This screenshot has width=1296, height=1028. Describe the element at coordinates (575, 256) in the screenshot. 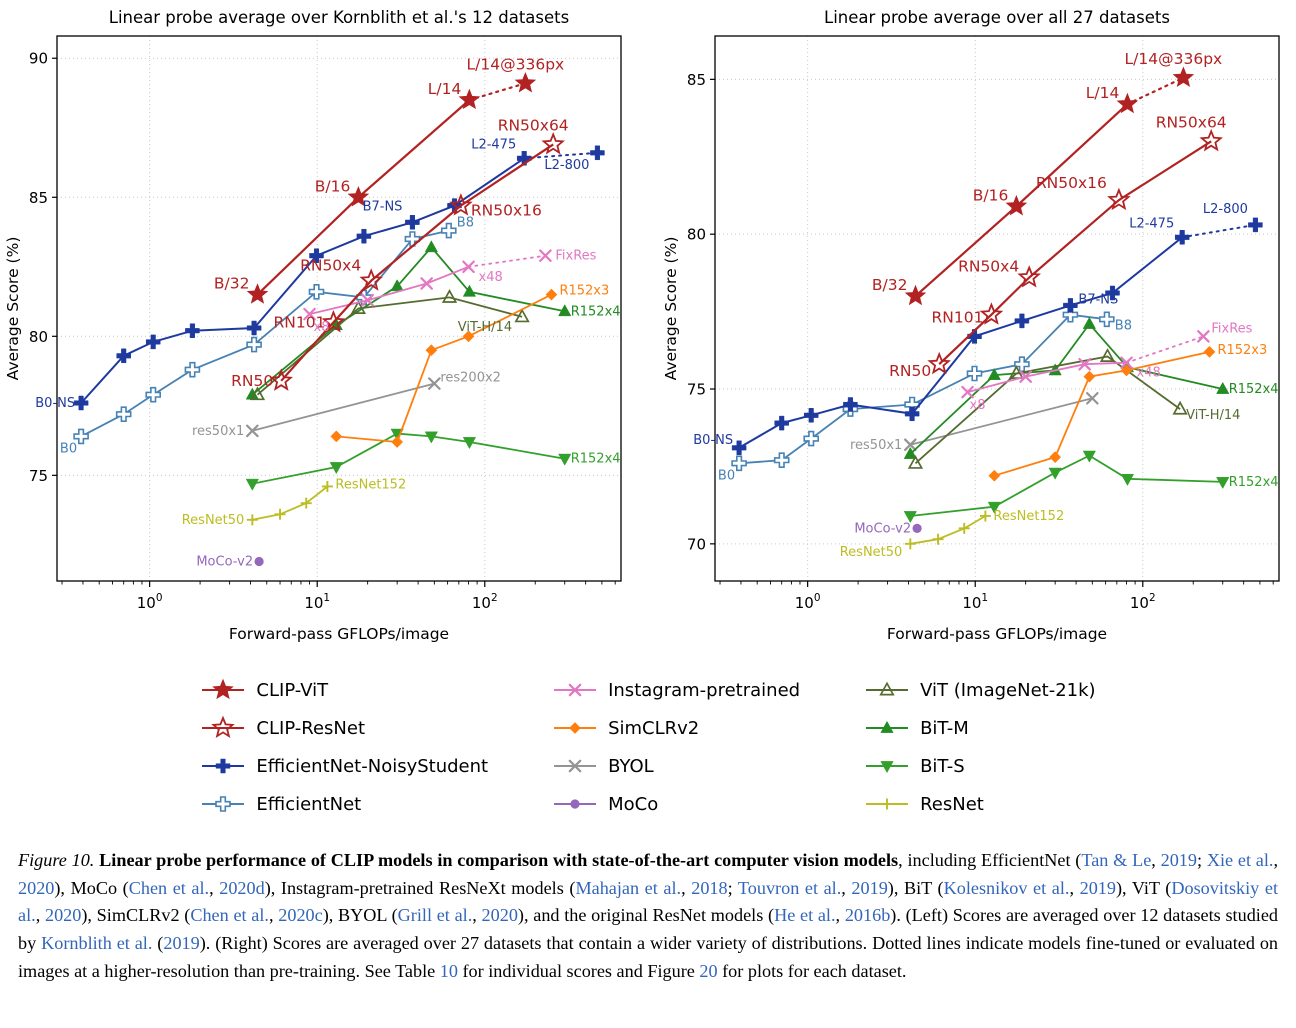

I see `annotation-fixres: FixRes` at that location.